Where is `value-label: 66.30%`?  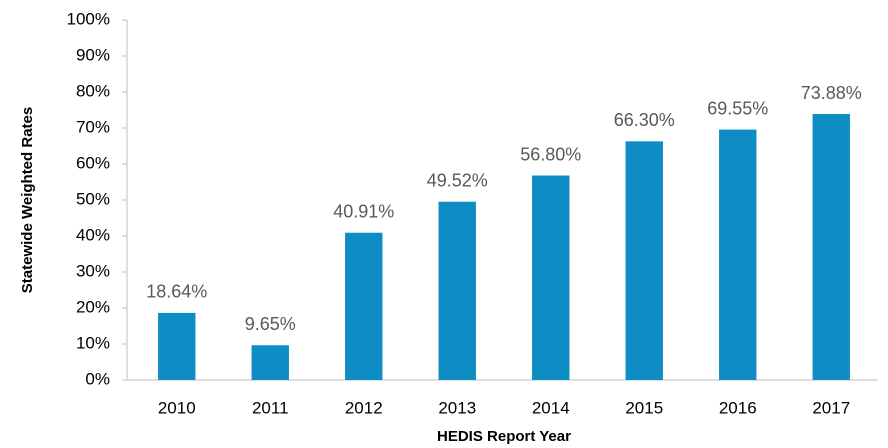 value-label: 66.30% is located at coordinates (644, 120).